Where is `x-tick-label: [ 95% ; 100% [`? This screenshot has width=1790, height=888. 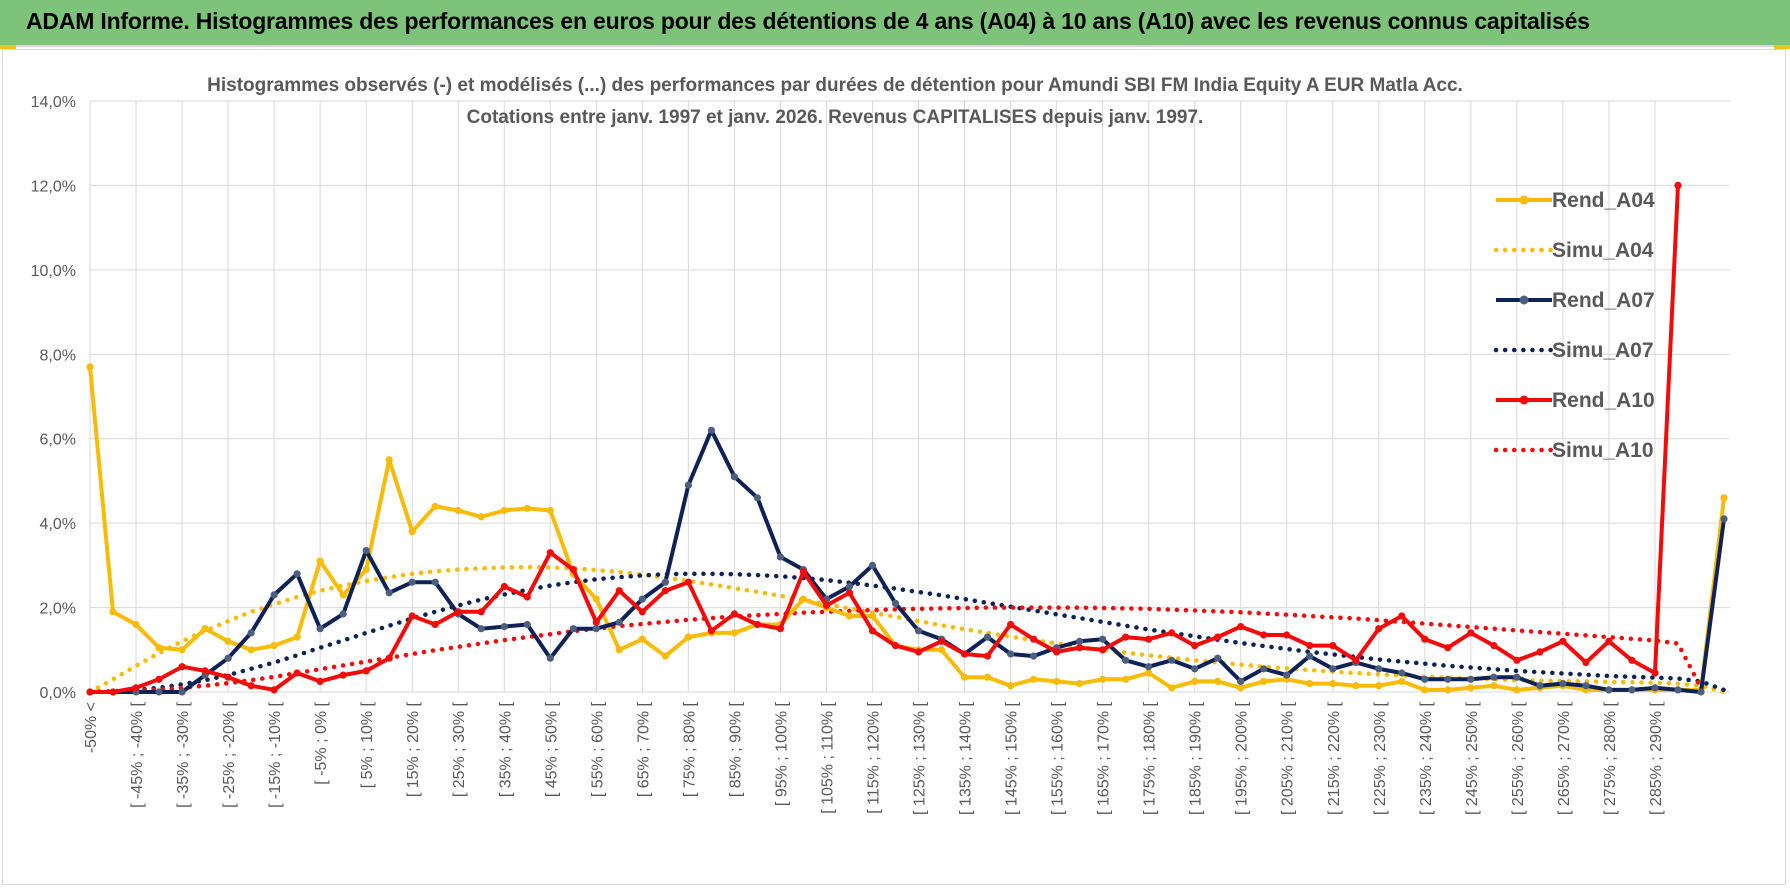
x-tick-label: [ 95% ; 100% [ is located at coordinates (781, 753).